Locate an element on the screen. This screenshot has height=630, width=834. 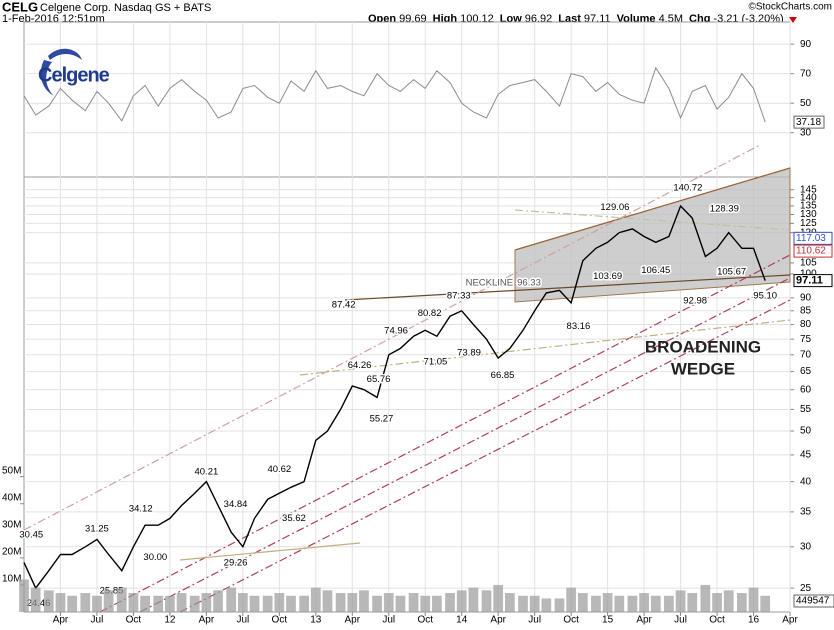
price-annotation: 95.10 is located at coordinates (765, 295).